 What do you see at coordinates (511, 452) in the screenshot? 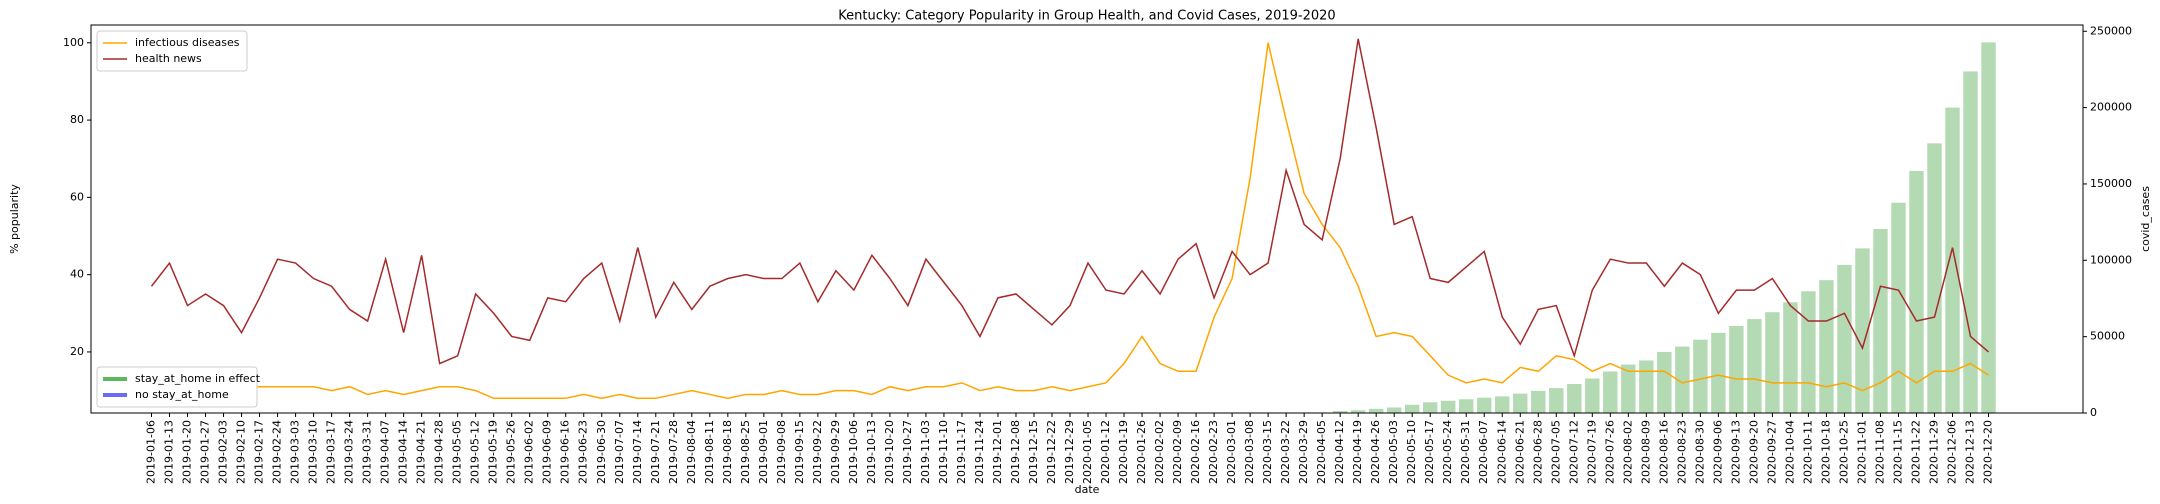
I see `x-tick-label: 2019-05-26` at bounding box center [511, 452].